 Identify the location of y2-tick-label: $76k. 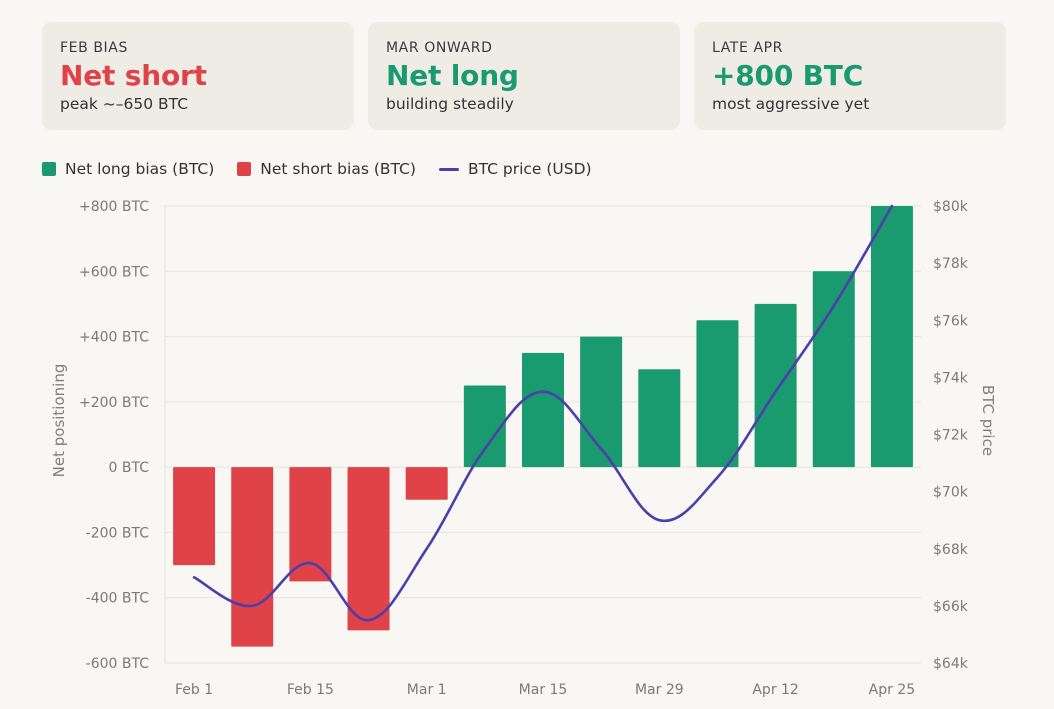
(951, 321).